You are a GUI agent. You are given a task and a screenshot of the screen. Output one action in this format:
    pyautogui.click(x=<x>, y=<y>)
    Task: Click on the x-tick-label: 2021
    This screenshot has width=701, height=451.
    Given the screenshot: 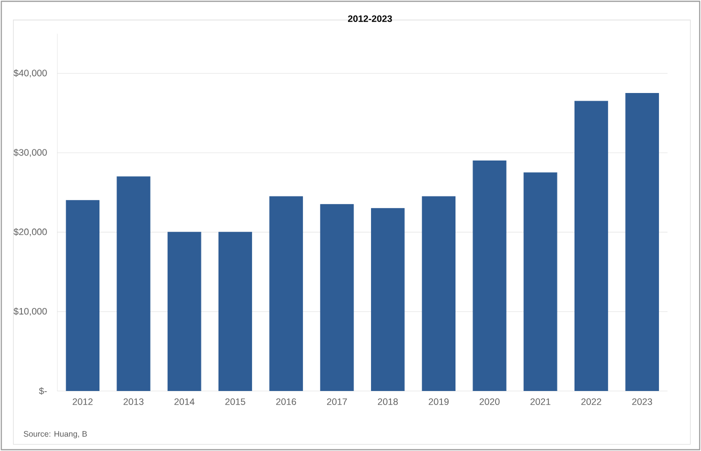 What is the action you would take?
    pyautogui.click(x=540, y=401)
    